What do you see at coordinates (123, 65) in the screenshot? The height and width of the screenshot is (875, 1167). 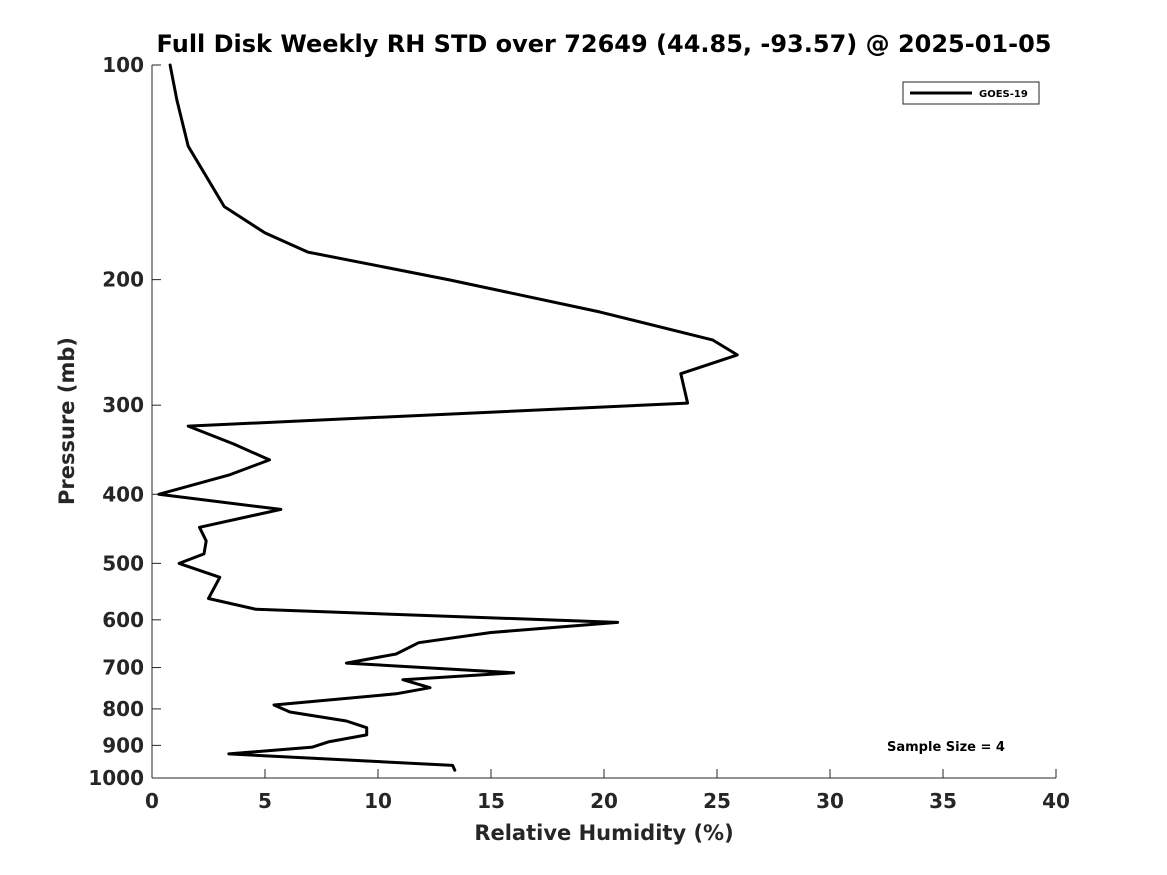 I see `y-tick-label: 100` at bounding box center [123, 65].